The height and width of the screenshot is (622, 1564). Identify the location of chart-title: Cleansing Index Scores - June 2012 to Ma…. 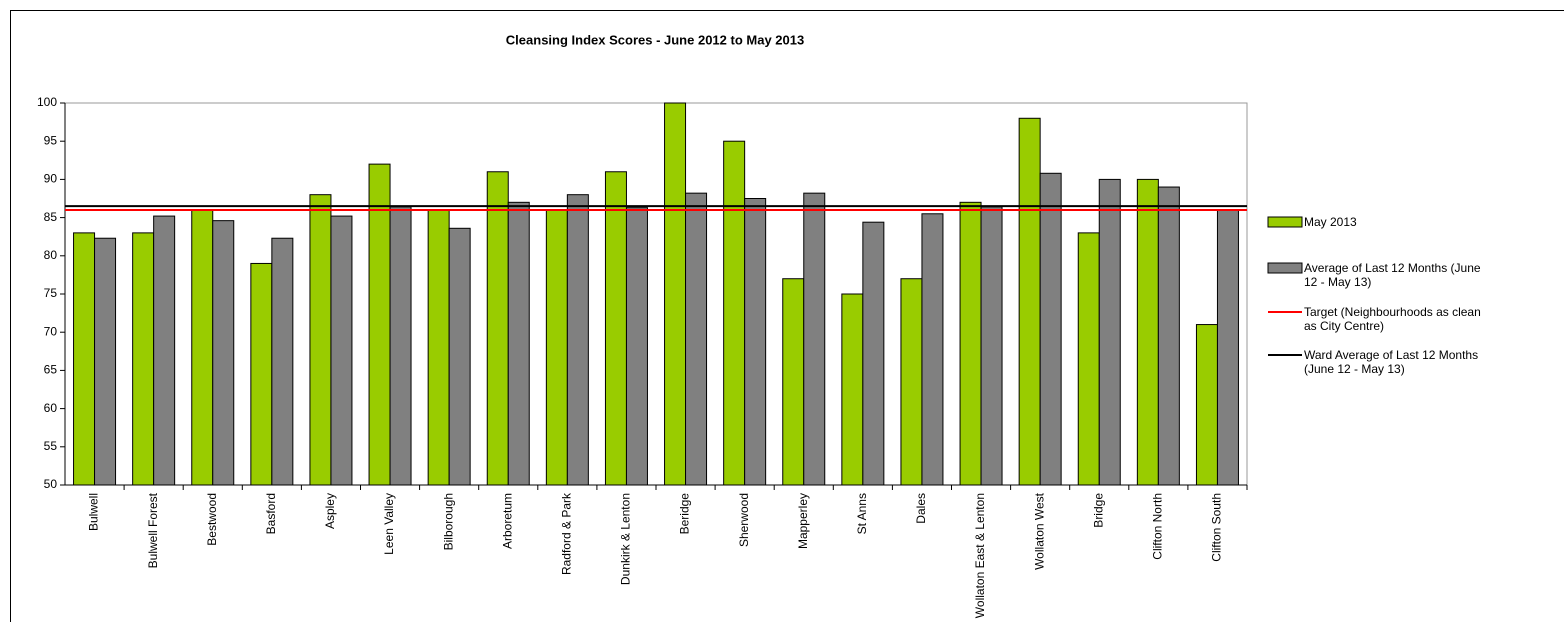
(655, 39).